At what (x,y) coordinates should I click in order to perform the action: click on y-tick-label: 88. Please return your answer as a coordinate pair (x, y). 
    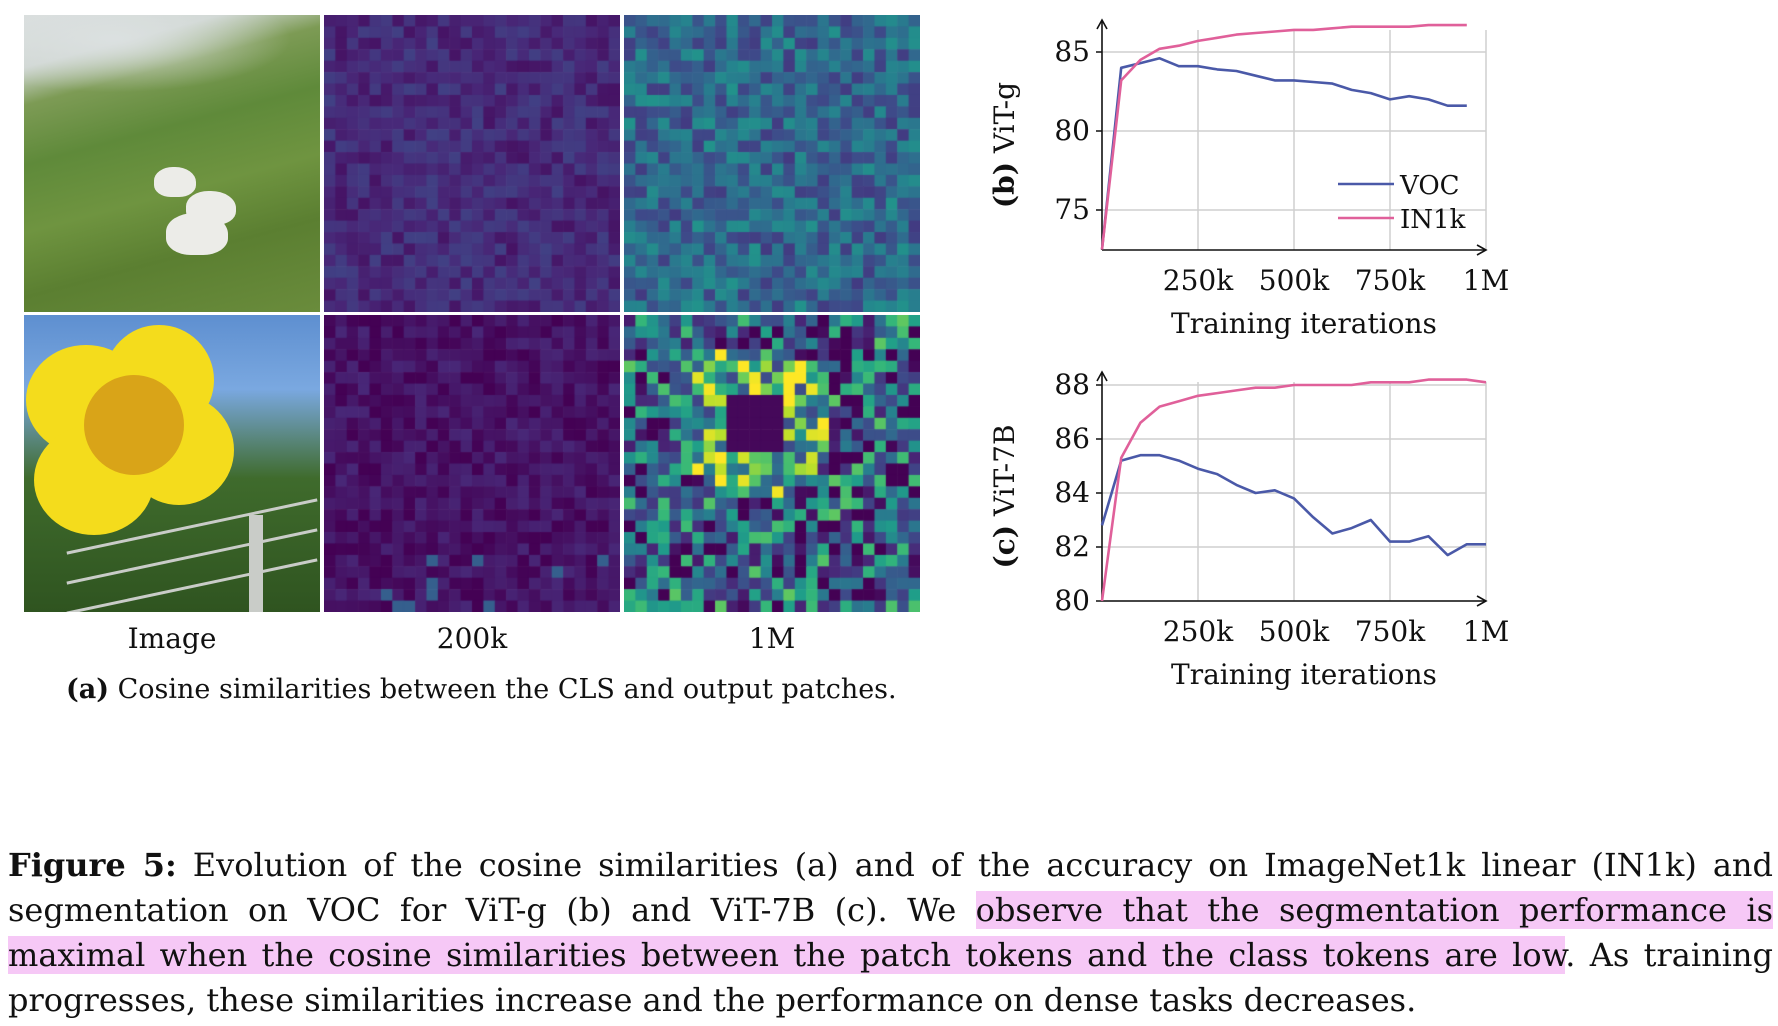
    Looking at the image, I should click on (1072, 384).